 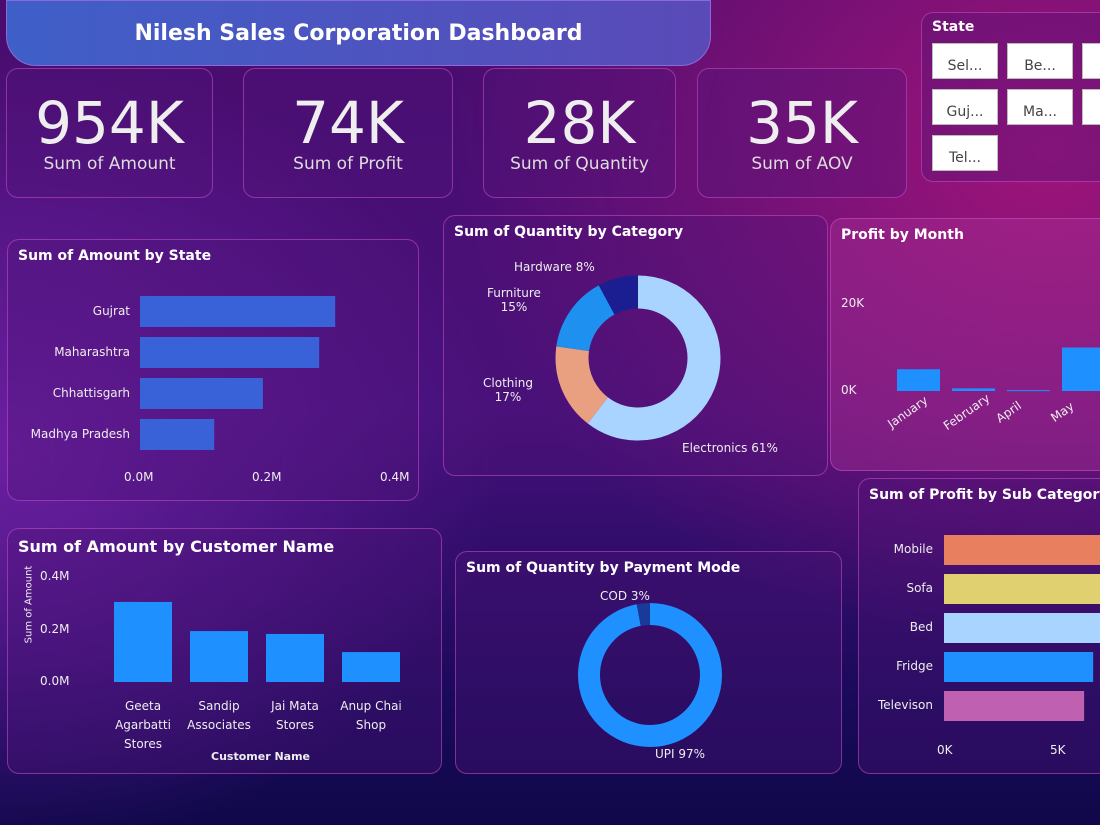 I want to click on kpi-amount: 954K Sum of Amount, so click(x=109, y=133).